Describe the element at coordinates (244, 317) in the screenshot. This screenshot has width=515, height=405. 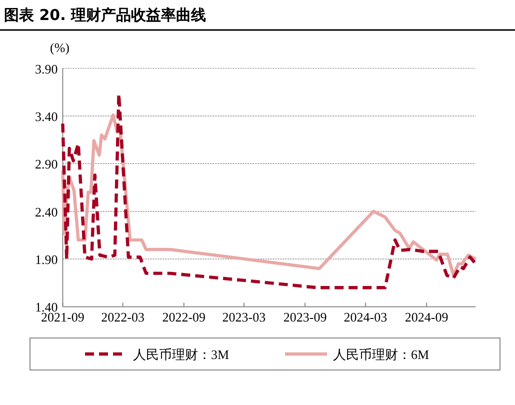
I see `x-tick-label: 2023-03` at that location.